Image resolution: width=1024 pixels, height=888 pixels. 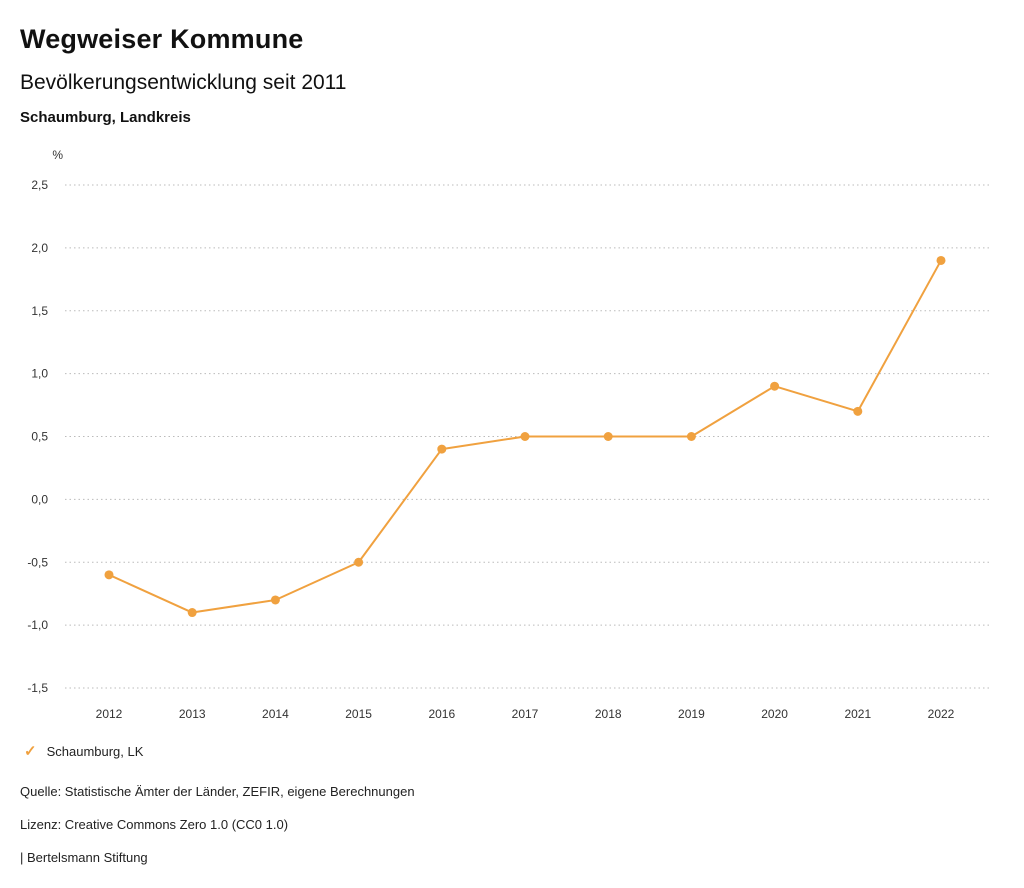 What do you see at coordinates (441, 714) in the screenshot?
I see `x-tick-label: 2016` at bounding box center [441, 714].